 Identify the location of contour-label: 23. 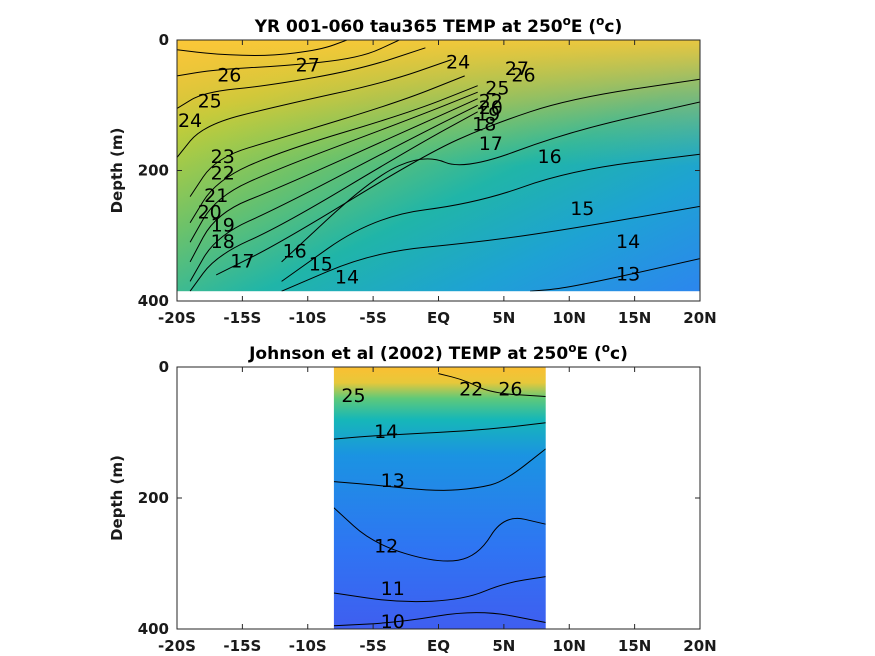
(223, 157).